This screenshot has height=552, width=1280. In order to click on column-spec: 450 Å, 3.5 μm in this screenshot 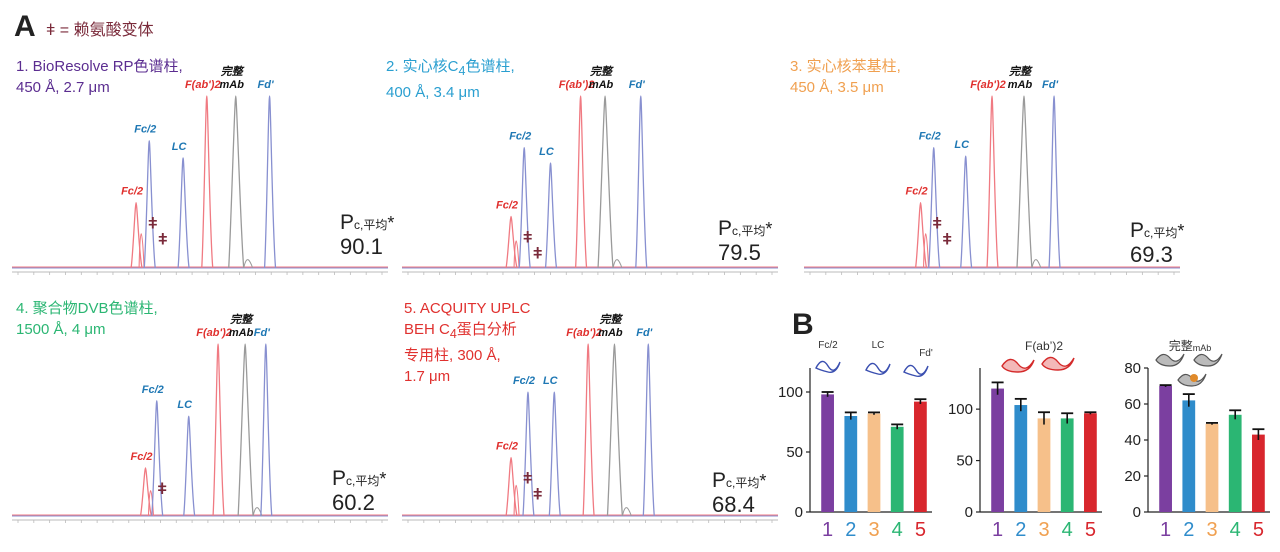, I will do `click(837, 87)`.